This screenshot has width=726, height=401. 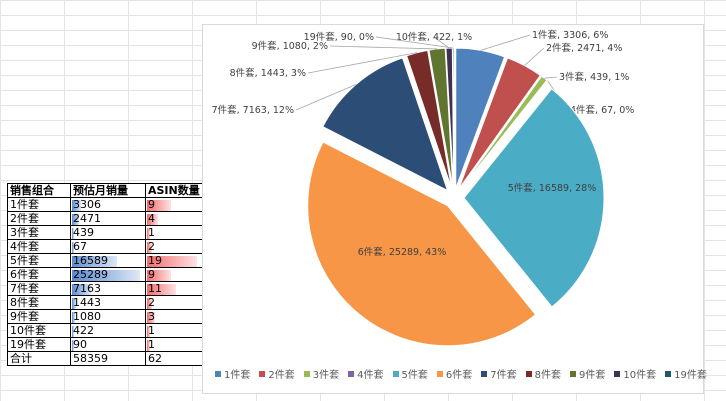 I want to click on legend-item: 6件套, so click(x=454, y=373).